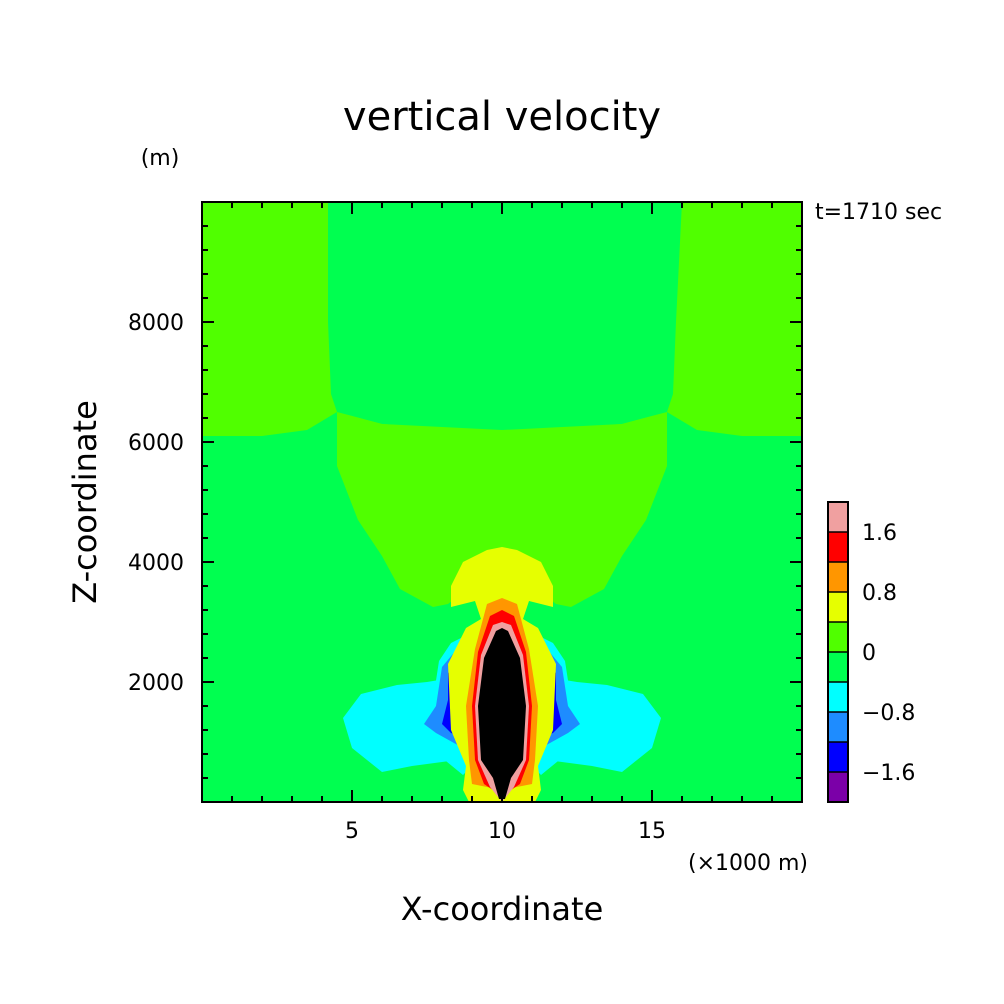 Image resolution: width=1004 pixels, height=1004 pixels. I want to click on x-tick-label: 15, so click(652, 831).